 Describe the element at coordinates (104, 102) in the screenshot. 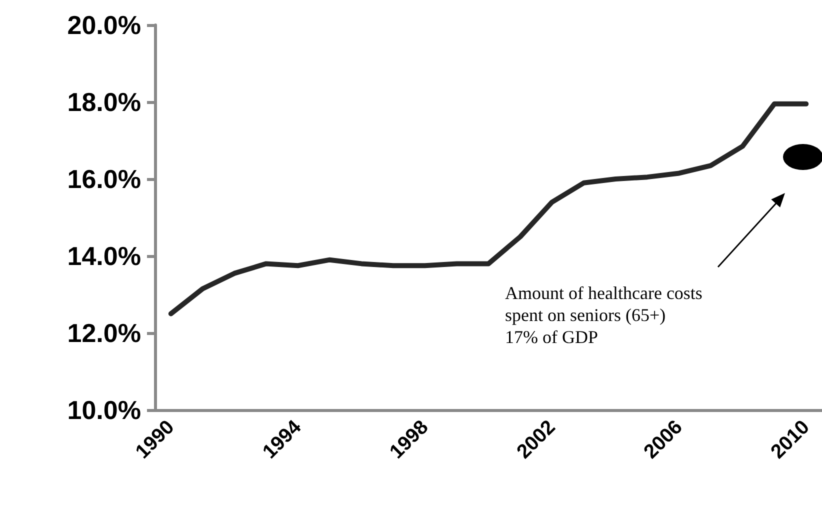

I see `y-tick-label: 18.0%` at that location.